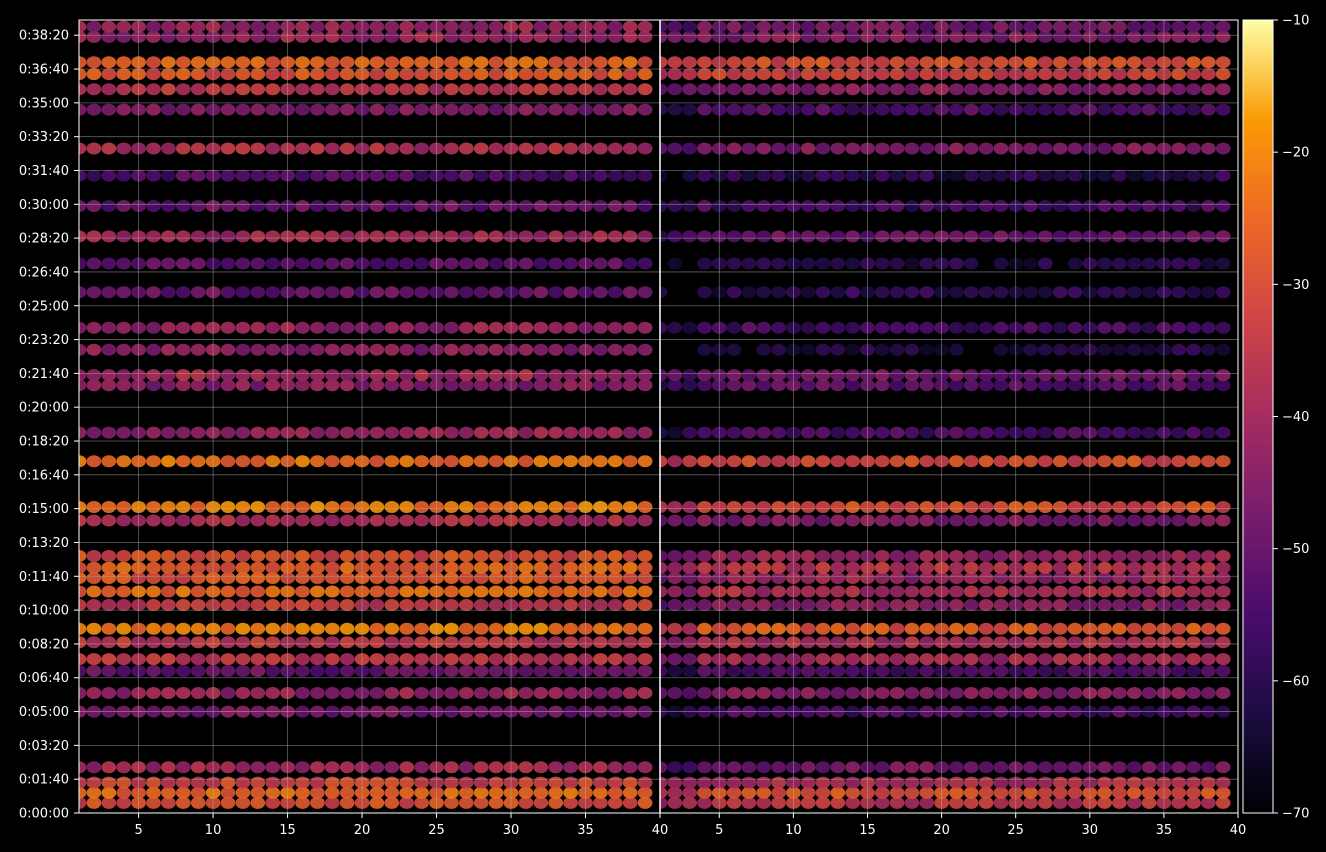 This screenshot has width=1326, height=852. Describe the element at coordinates (481, 556) in the screenshot. I see `cell-left-b14-x28` at that location.